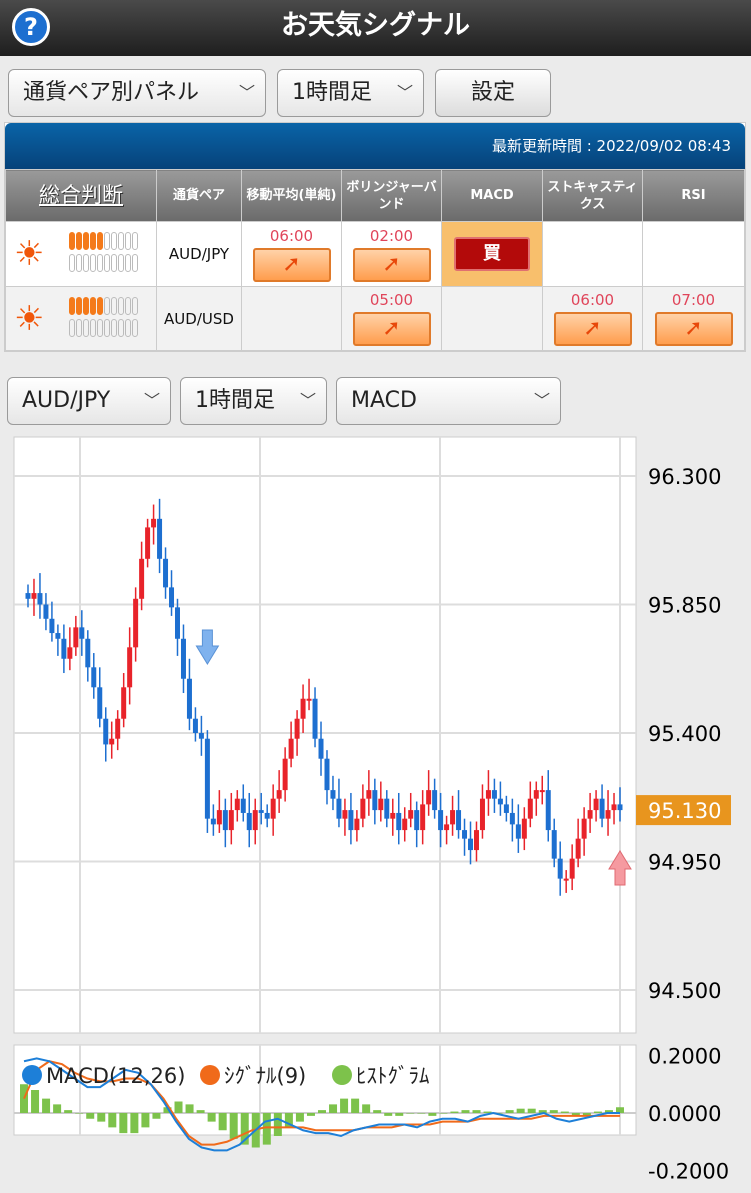  Describe the element at coordinates (235, 400) in the screenshot. I see `chart-timeframe-value: 1時間足` at that location.